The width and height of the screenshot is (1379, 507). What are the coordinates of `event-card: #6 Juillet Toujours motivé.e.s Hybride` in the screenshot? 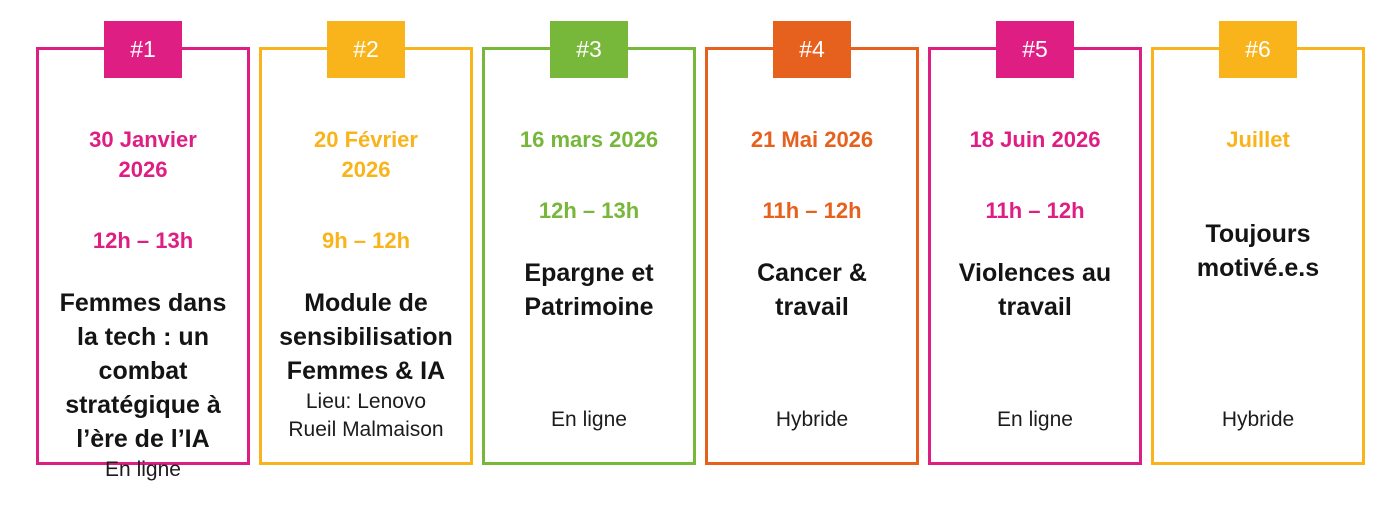 It's located at (1258, 243).